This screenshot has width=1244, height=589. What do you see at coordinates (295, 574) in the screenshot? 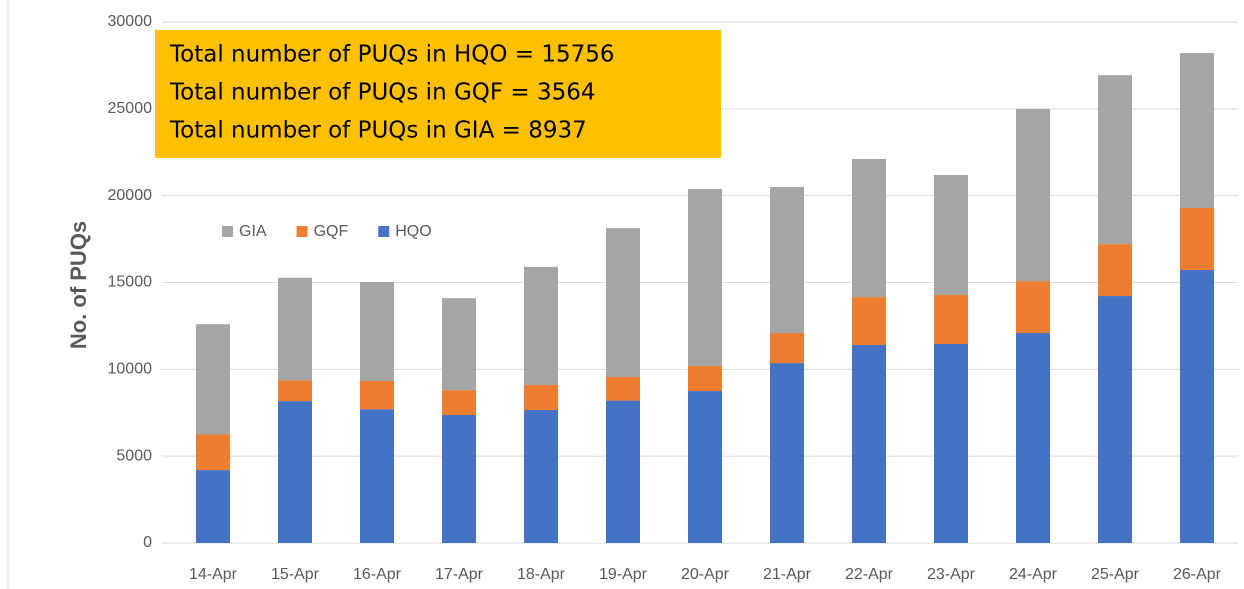
I see `x-tick-label: 15-Apr` at bounding box center [295, 574].